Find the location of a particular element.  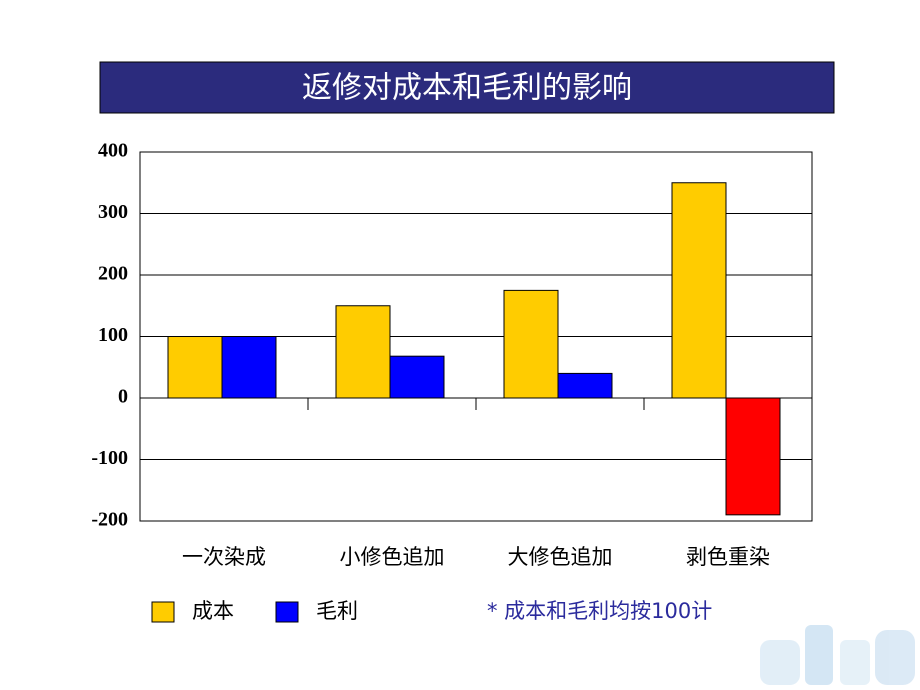

x-tick-label: 小修色追加 is located at coordinates (392, 557).